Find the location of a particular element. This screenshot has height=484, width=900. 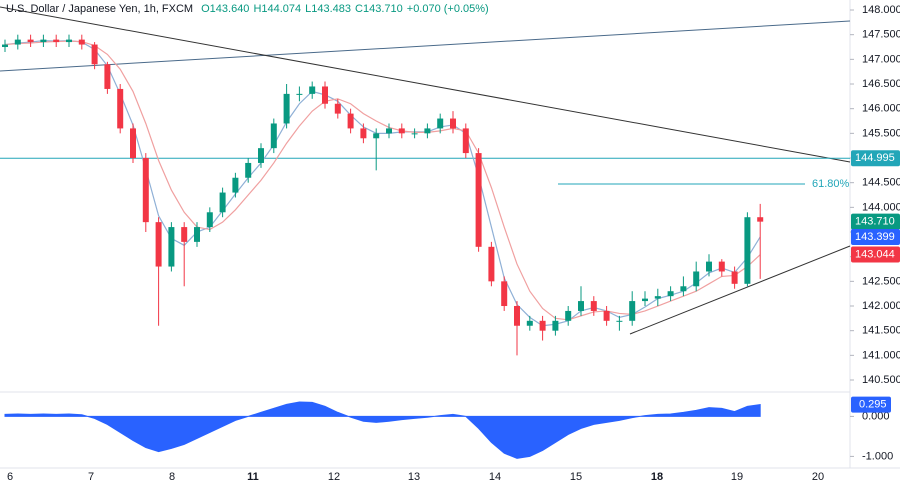

y-tick-label: 141.500 is located at coordinates (881, 331).